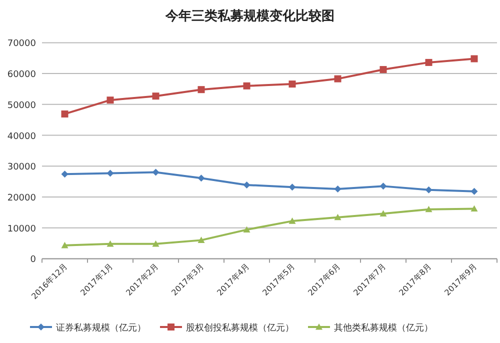 The height and width of the screenshot is (343, 500). I want to click on y-tick-label: 70000, so click(21, 44).